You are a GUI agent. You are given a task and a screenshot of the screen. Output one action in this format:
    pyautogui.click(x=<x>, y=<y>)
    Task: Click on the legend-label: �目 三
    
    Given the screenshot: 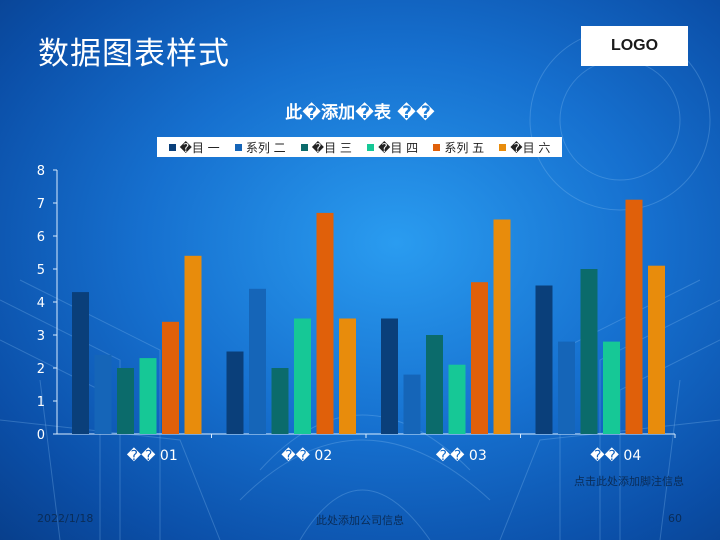 What is the action you would take?
    pyautogui.click(x=331, y=147)
    